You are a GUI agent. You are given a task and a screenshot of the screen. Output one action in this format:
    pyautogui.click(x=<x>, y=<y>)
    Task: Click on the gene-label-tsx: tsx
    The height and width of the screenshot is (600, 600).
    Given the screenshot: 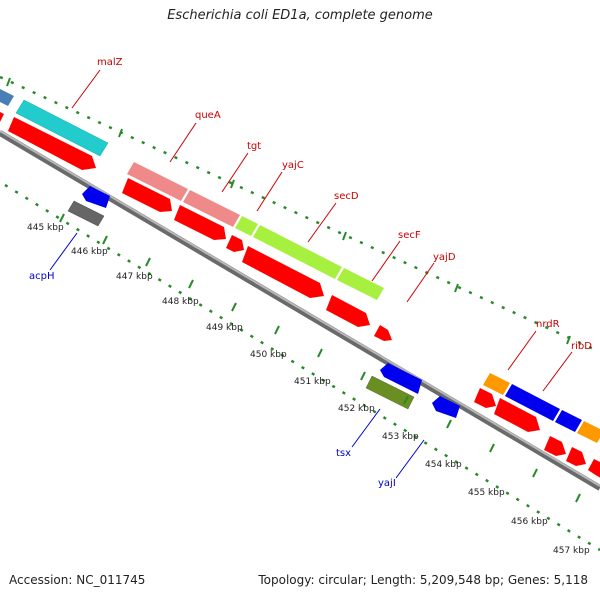 What is the action you would take?
    pyautogui.click(x=343, y=453)
    